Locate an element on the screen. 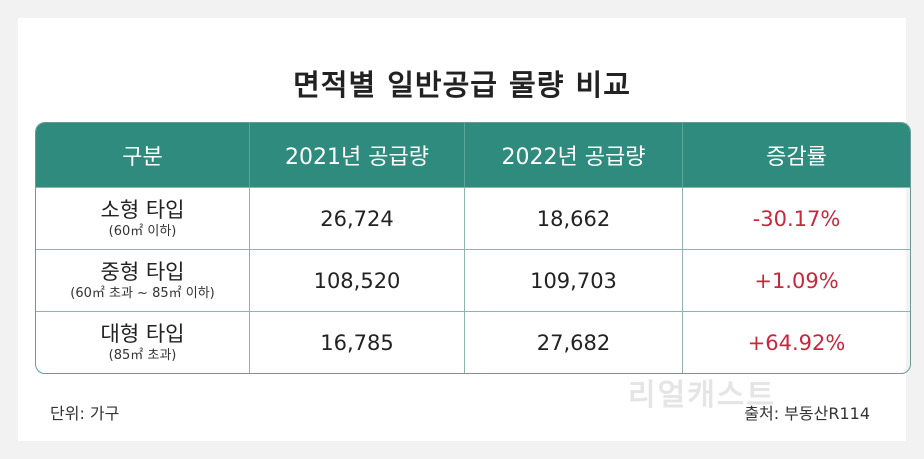  source-note: 출처: 부동산R114 is located at coordinates (807, 413).